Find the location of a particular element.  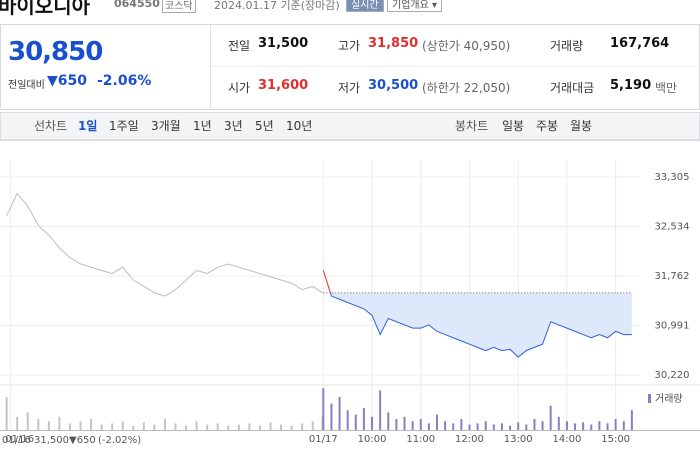

period-tab: 5년 is located at coordinates (264, 126).